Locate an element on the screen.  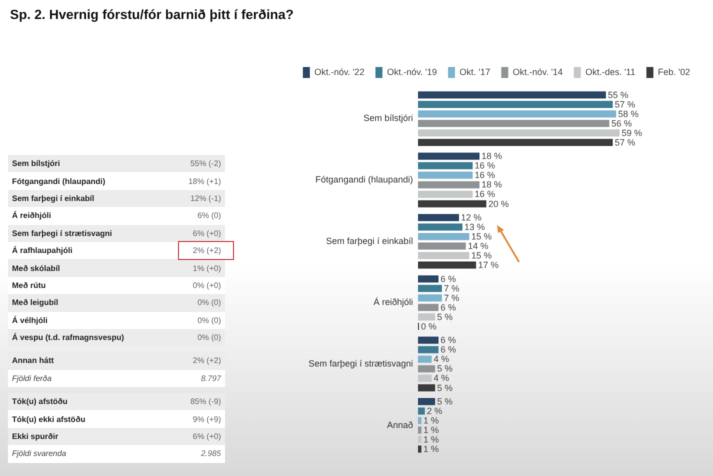
text: 1% (+0) is located at coordinates (206, 268).